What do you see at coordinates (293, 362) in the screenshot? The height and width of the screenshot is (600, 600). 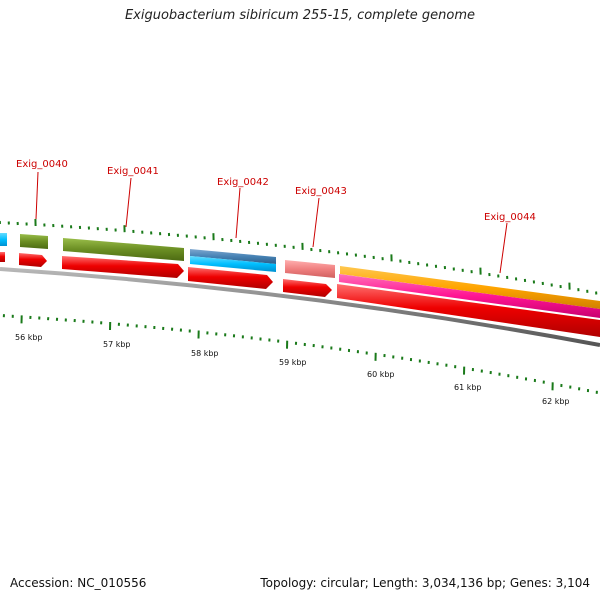 I see `scale-label-59-kbp: 59 kbp` at bounding box center [293, 362].